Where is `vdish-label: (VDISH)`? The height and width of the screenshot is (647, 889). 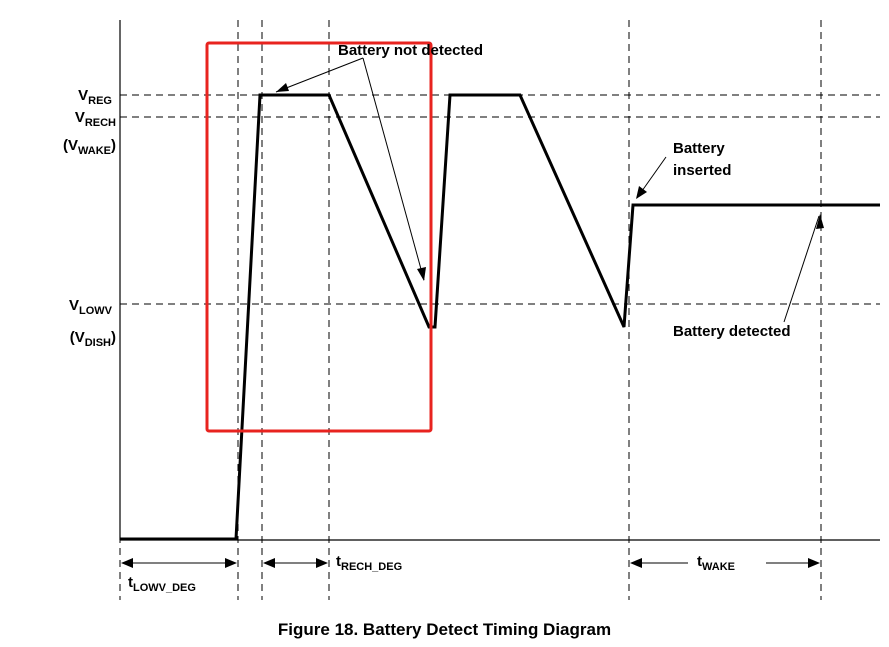 vdish-label: (VDISH) is located at coordinates (93, 339).